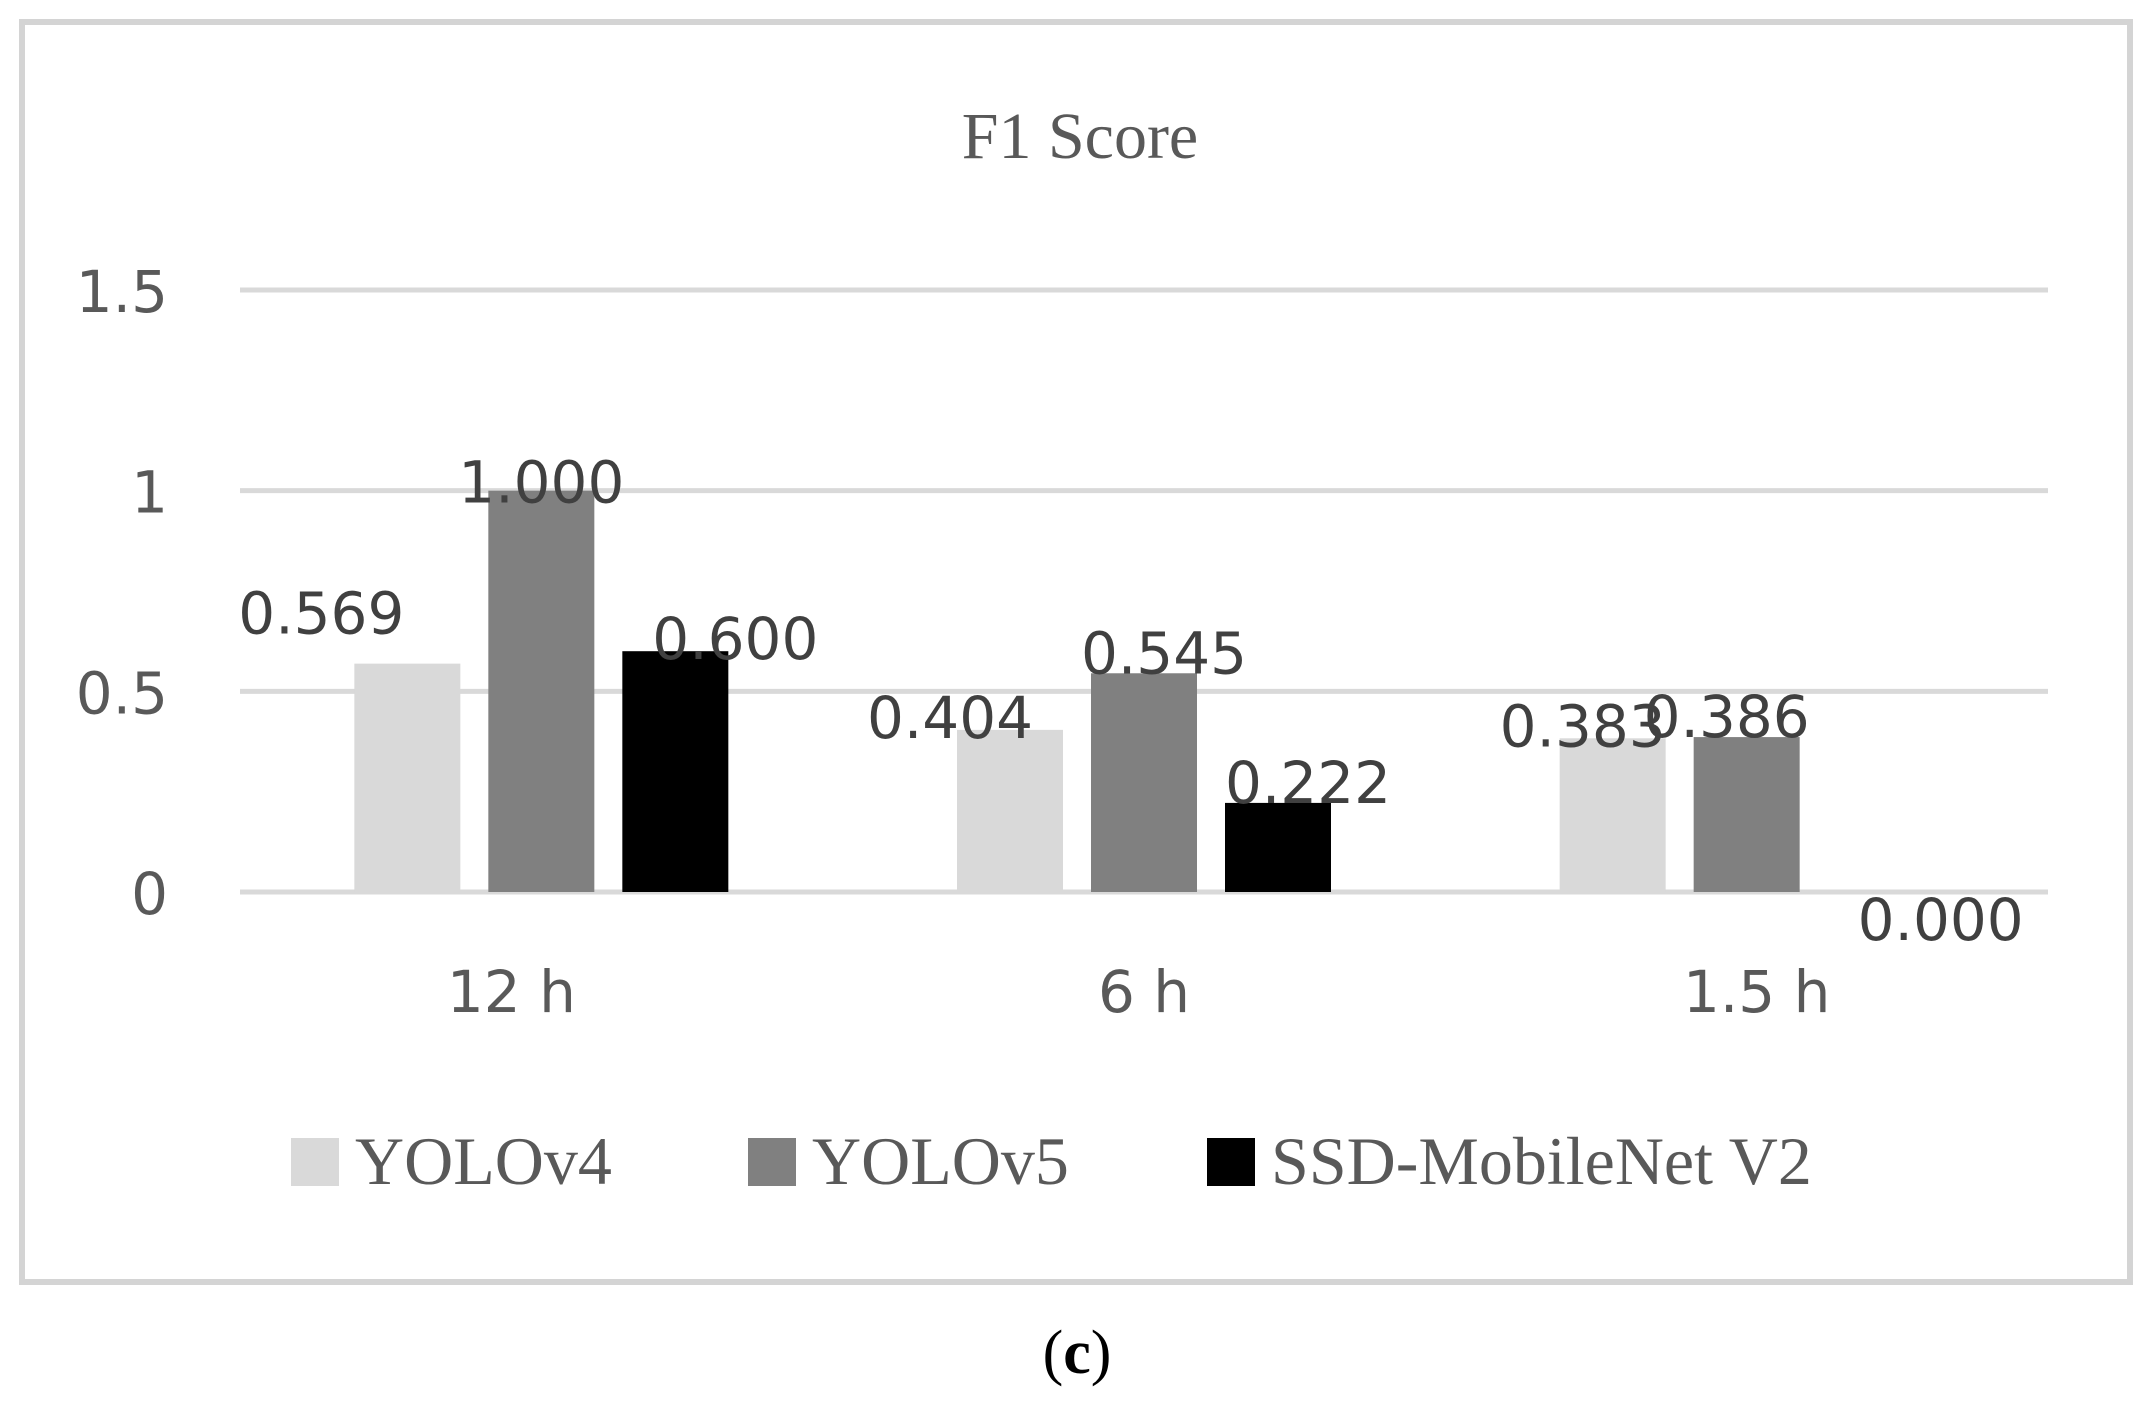 The width and height of the screenshot is (2154, 1413). Describe the element at coordinates (940, 1161) in the screenshot. I see `legend-label: YOLOv5` at that location.